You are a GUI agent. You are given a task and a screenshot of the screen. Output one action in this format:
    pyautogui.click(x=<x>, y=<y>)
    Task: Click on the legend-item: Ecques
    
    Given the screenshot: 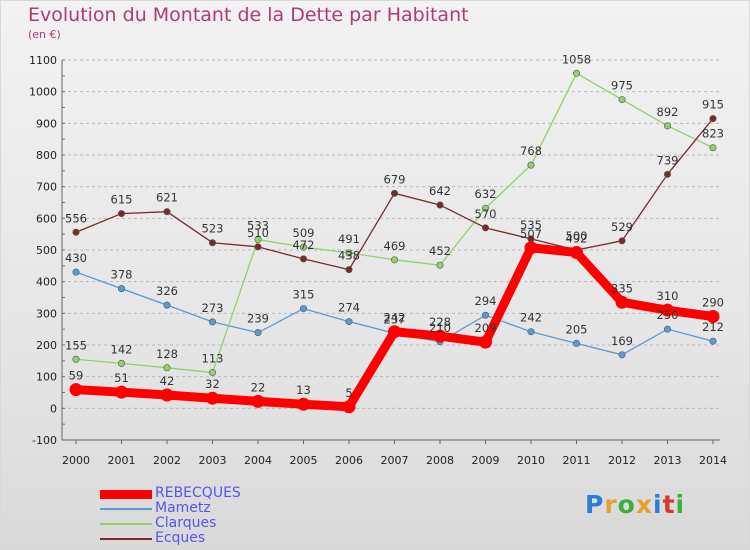 What is the action you would take?
    pyautogui.click(x=250, y=538)
    